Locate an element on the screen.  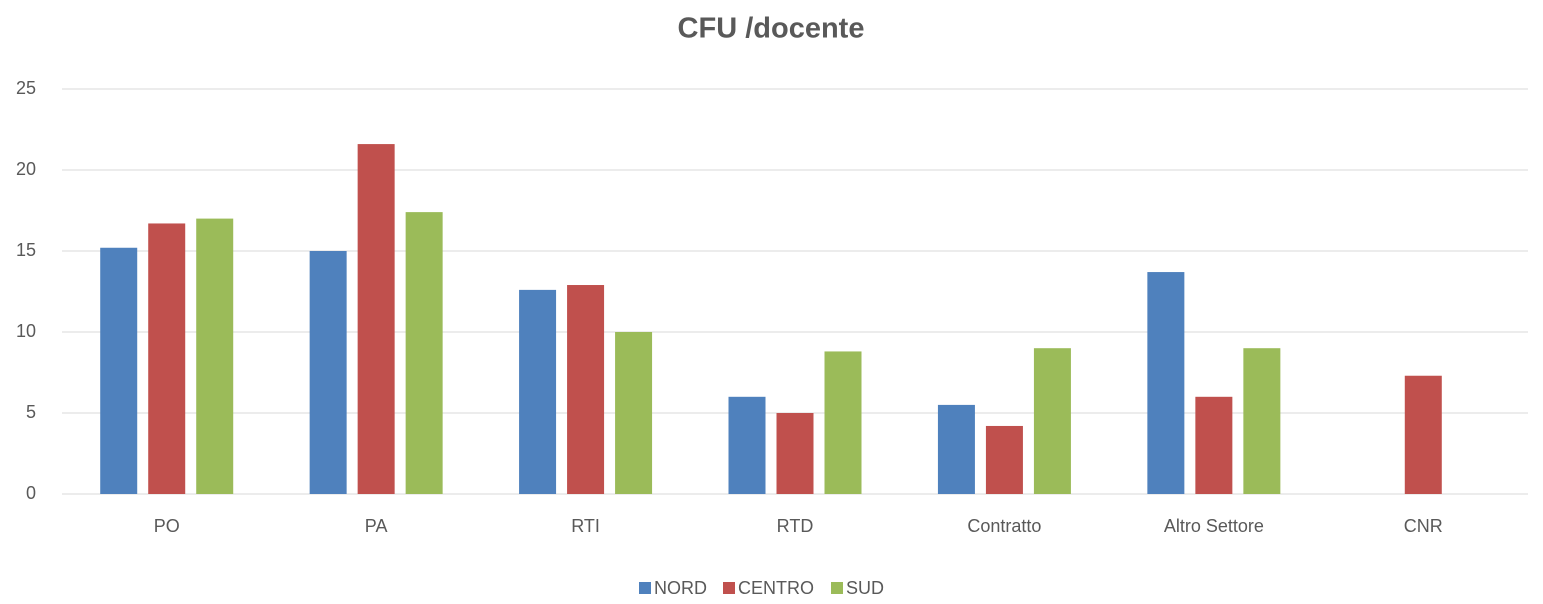
legend-label: SUD is located at coordinates (865, 588).